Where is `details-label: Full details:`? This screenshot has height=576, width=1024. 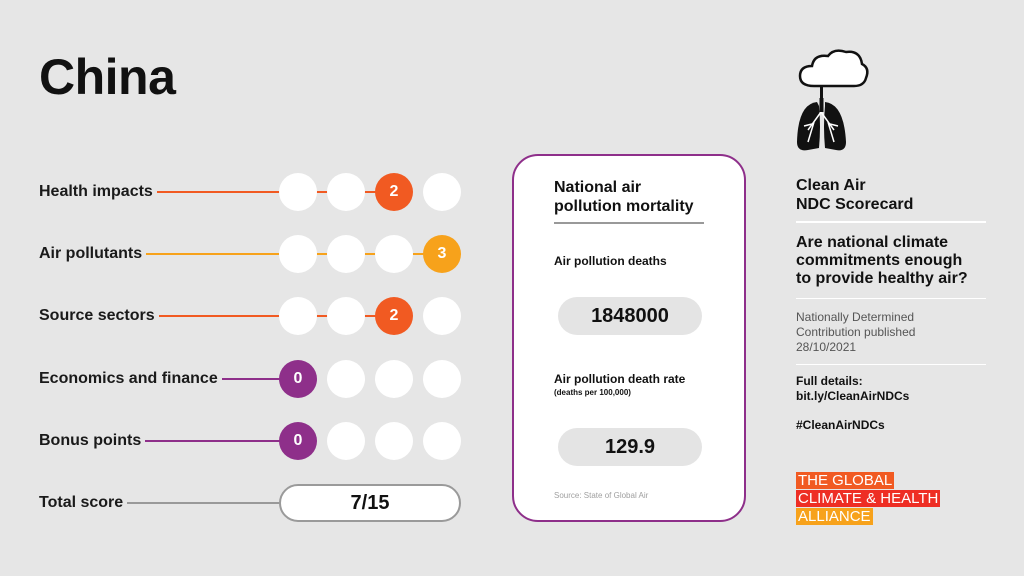 details-label: Full details: is located at coordinates (829, 381).